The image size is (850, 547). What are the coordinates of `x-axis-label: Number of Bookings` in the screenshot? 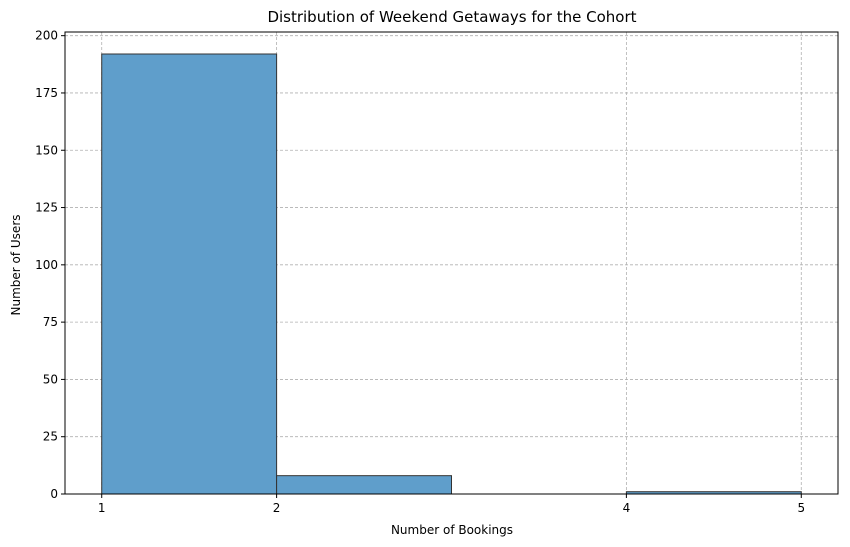 It's located at (452, 530).